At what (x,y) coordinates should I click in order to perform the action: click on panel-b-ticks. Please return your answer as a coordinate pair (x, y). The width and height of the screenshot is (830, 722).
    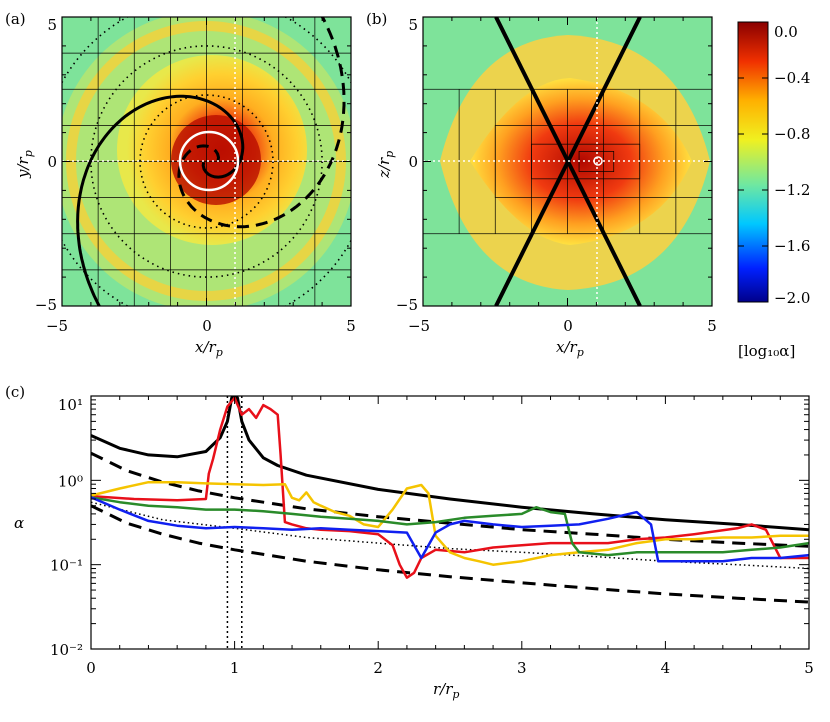
    Looking at the image, I should click on (567, 161).